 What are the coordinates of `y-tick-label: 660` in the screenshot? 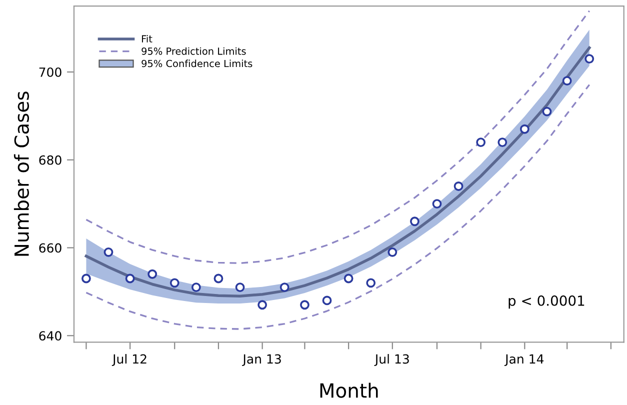 It's located at (50, 248).